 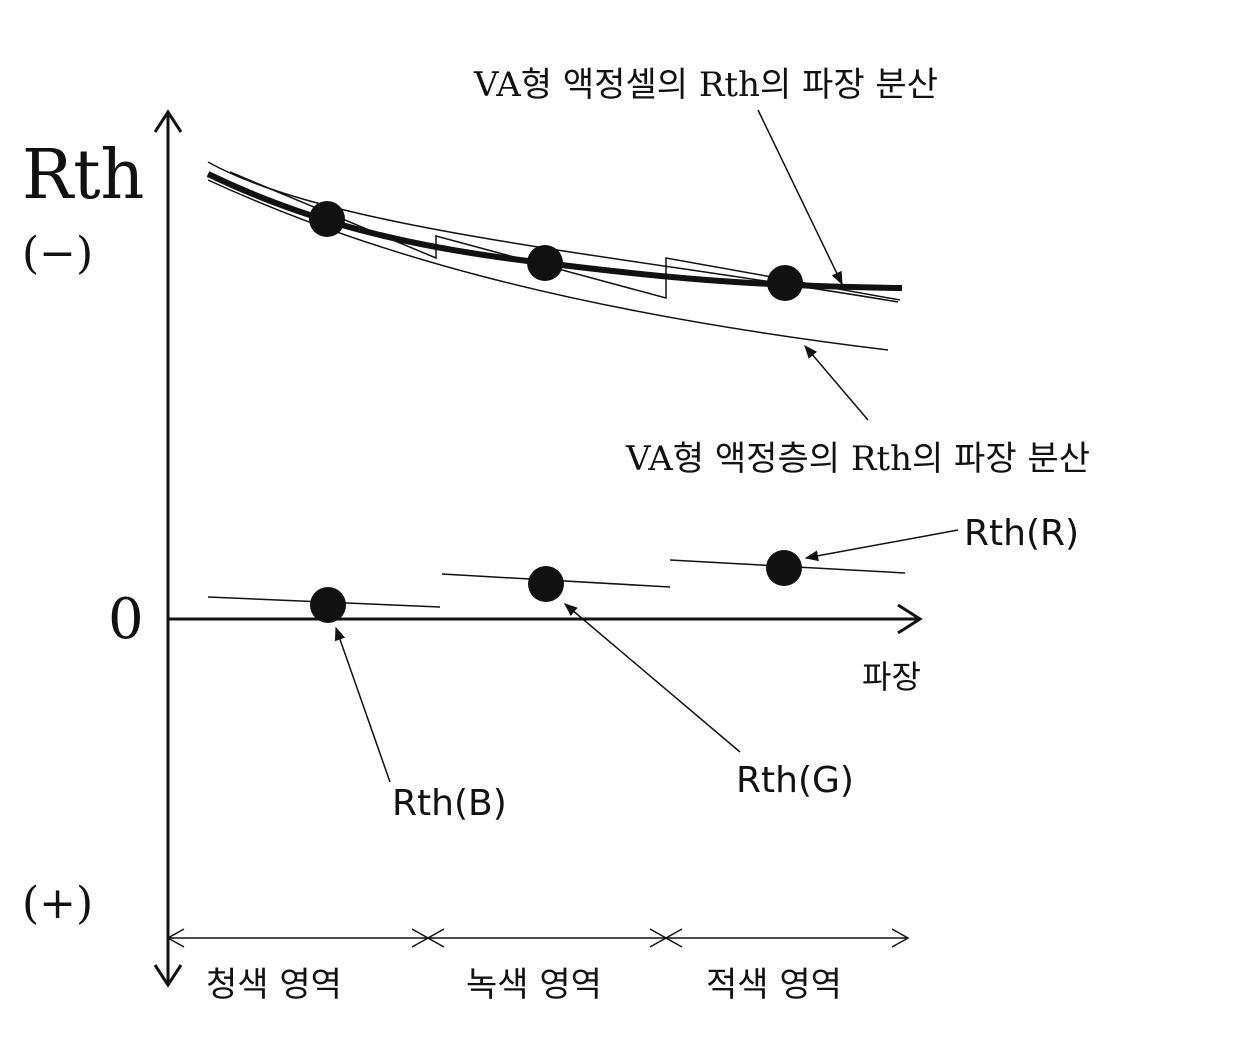 What do you see at coordinates (774, 985) in the screenshot?
I see `red-region-label: 적색 영역` at bounding box center [774, 985].